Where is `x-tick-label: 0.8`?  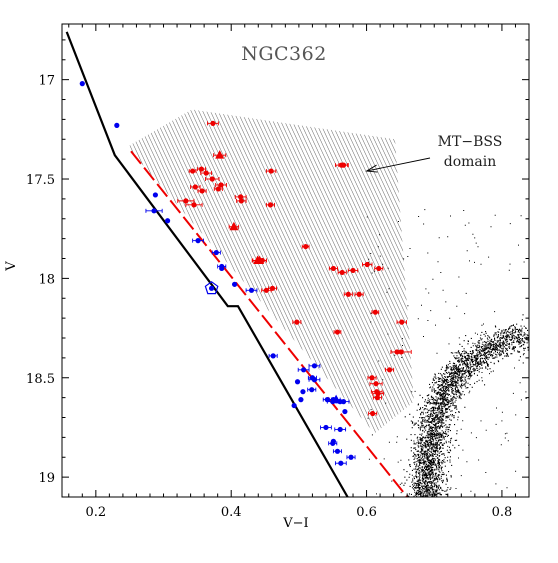
x-tick-label: 0.8 is located at coordinates (502, 512).